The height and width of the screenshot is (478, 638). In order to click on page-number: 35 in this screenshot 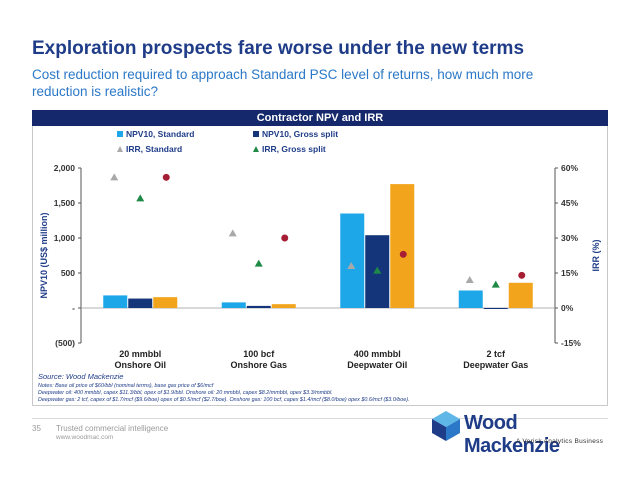, I will do `click(36, 428)`.